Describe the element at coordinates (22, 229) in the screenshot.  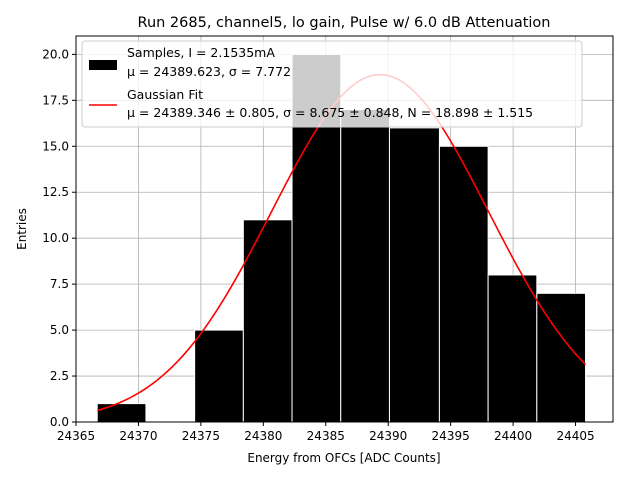
I see `y-axis-label: Entries` at that location.